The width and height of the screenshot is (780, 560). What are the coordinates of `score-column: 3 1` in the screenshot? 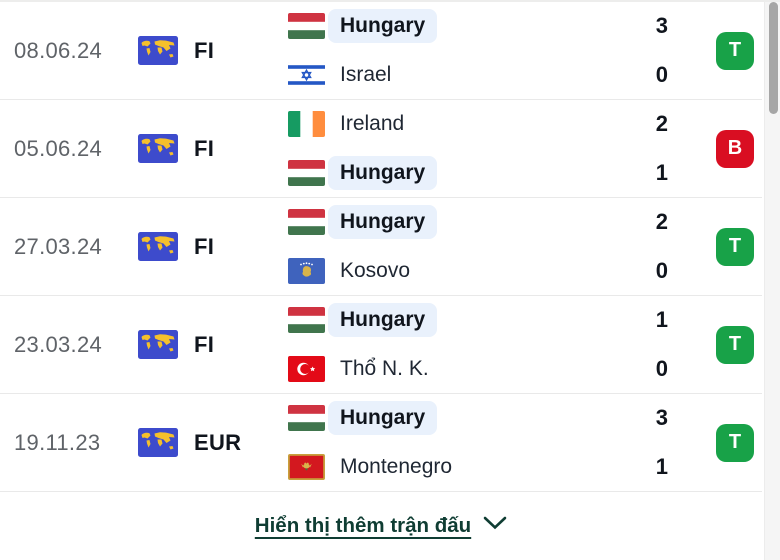 It's located at (640, 442).